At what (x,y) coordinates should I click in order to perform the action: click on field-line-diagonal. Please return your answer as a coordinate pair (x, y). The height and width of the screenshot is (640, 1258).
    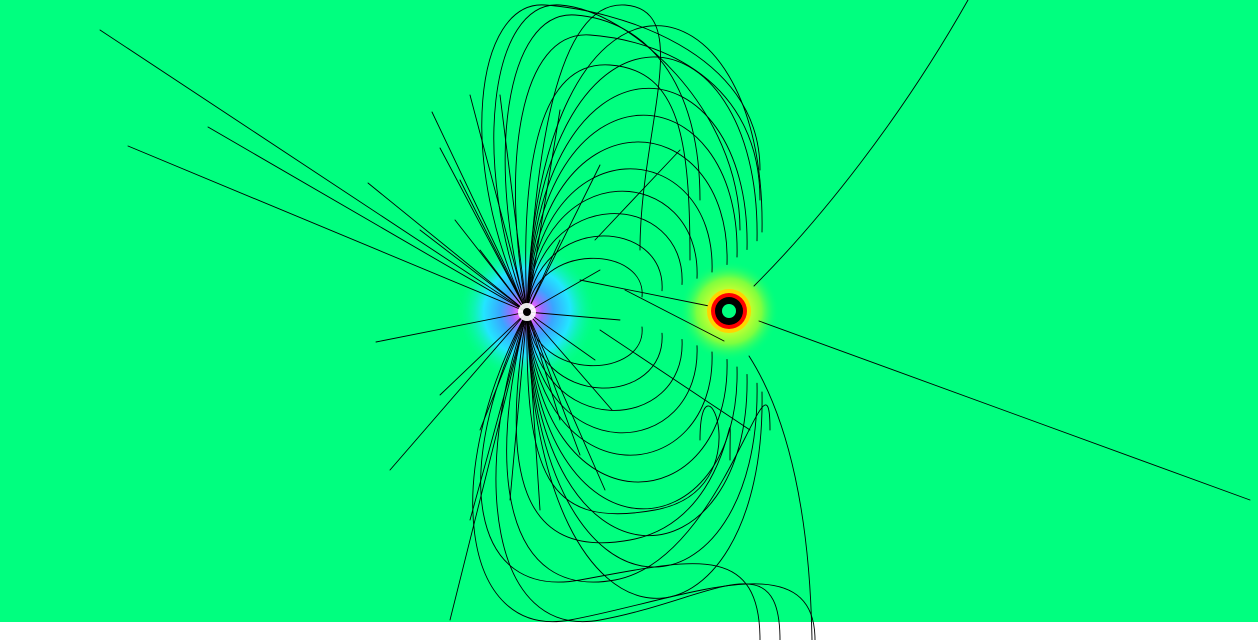
    Looking at the image, I should click on (637, 195).